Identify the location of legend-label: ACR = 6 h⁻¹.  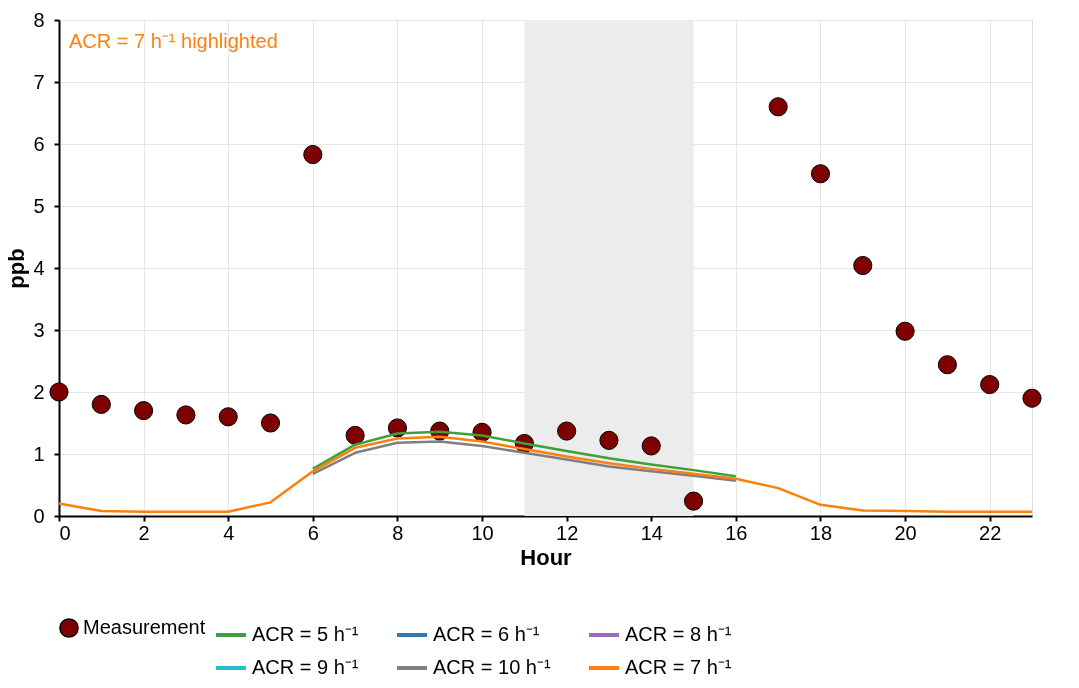
(486, 634).